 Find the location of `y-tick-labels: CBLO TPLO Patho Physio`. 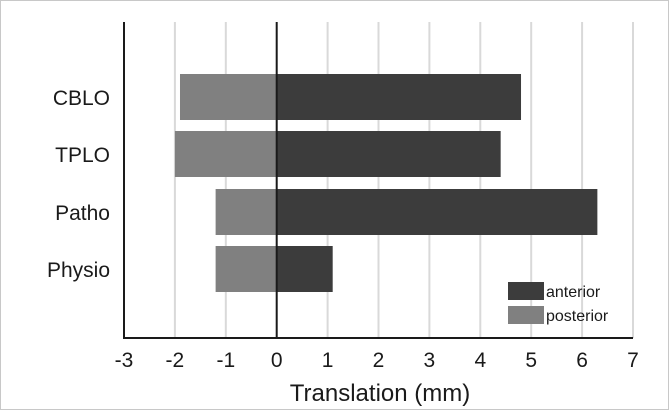

y-tick-labels: CBLO TPLO Patho Physio is located at coordinates (78, 184).